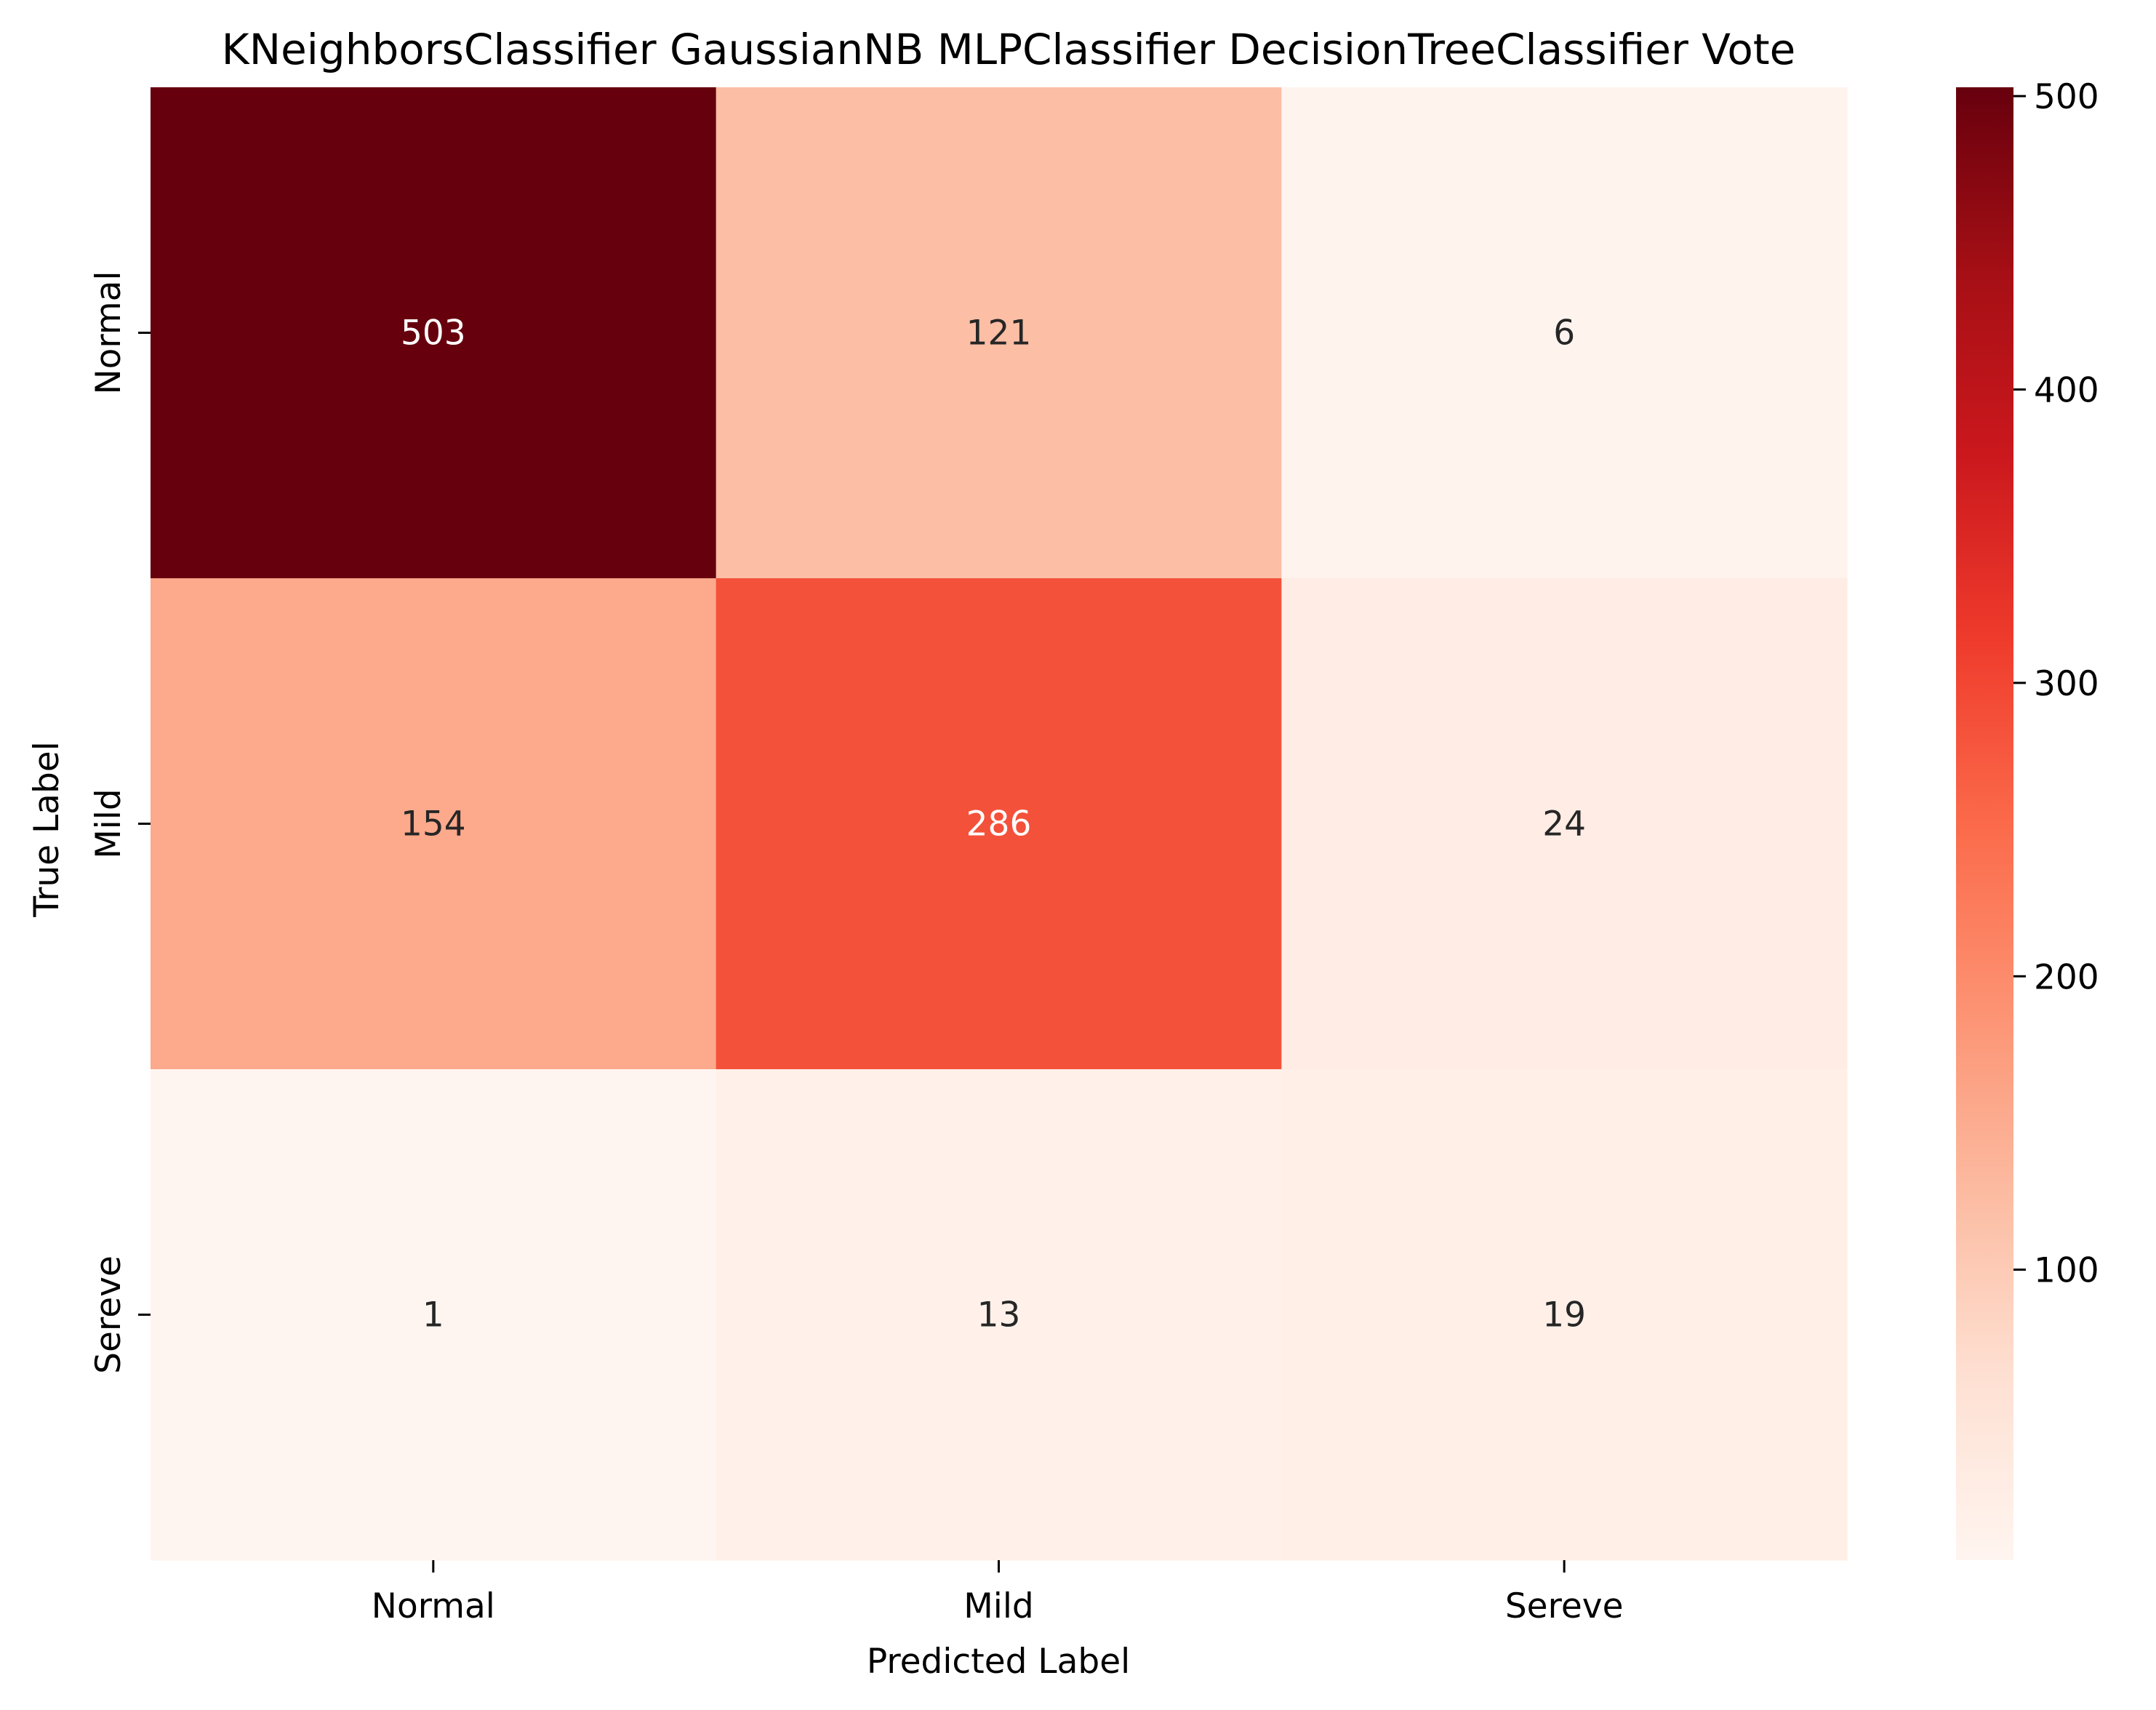 The height and width of the screenshot is (1710, 2156). I want to click on y-tick-label: Normal, so click(109, 332).